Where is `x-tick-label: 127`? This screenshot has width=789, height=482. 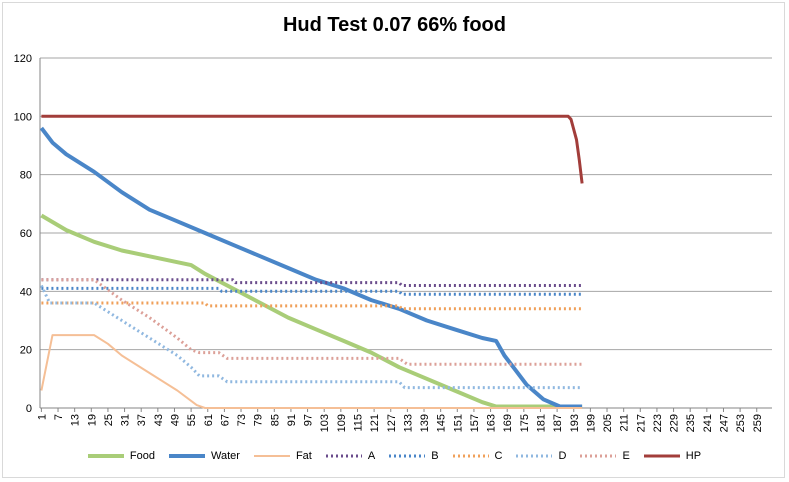 x-tick-label: 127 is located at coordinates (392, 423).